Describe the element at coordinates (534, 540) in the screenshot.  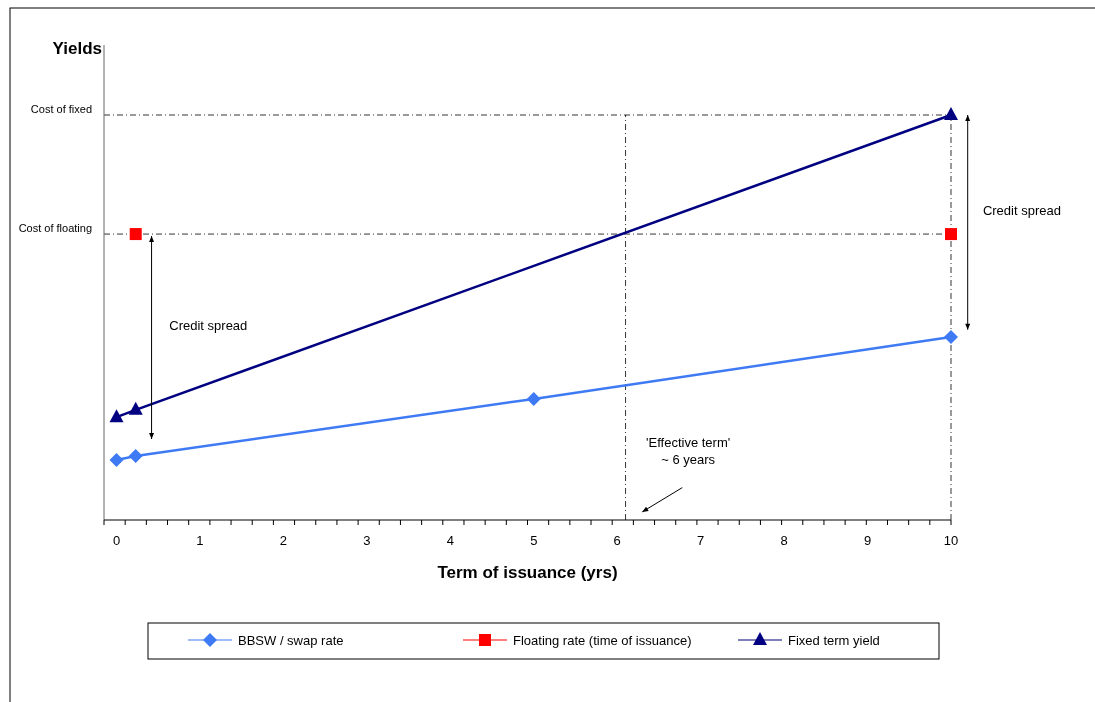
I see `x-tick-label: 5` at that location.